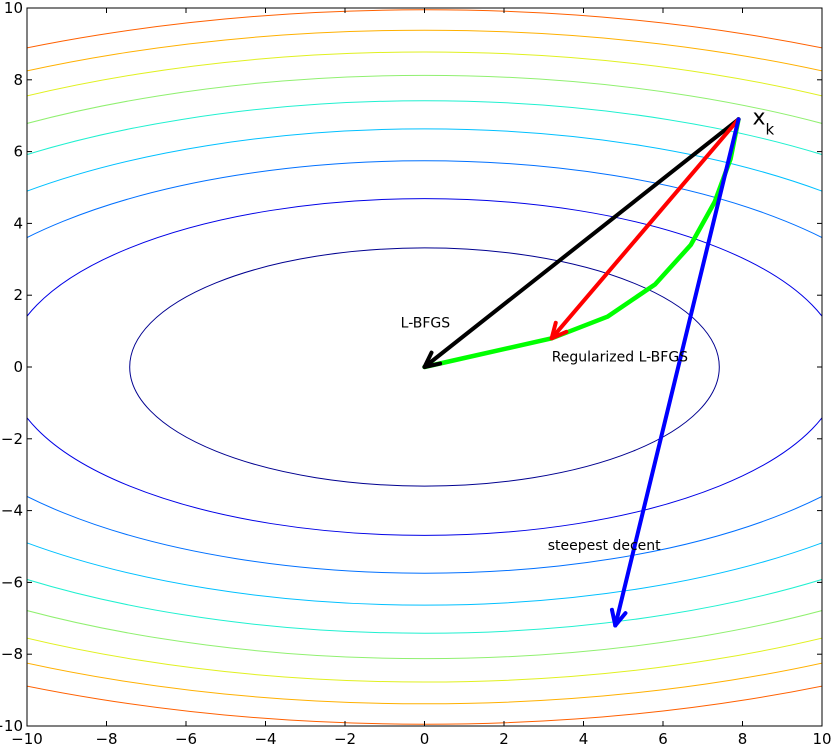 The image size is (832, 746). Describe the element at coordinates (675, 372) in the screenshot. I see `arrow-steepest-decent` at that location.